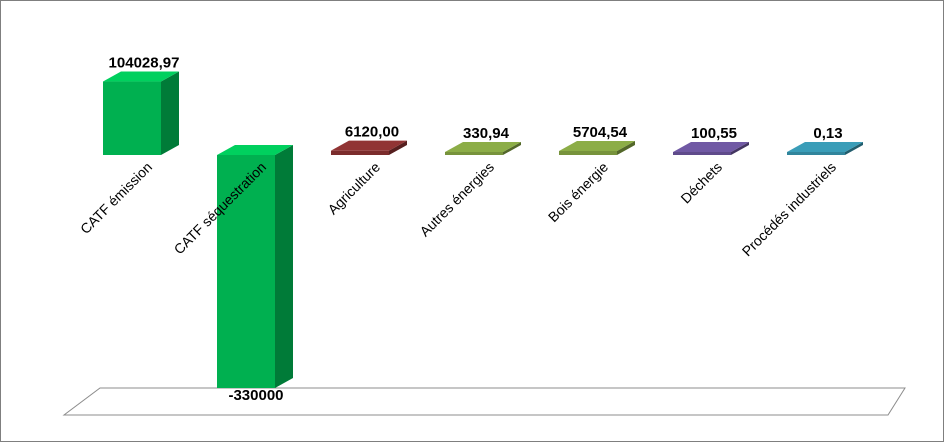 The height and width of the screenshot is (442, 944). Describe the element at coordinates (827, 133) in the screenshot. I see `data-label-6: 0,13` at that location.